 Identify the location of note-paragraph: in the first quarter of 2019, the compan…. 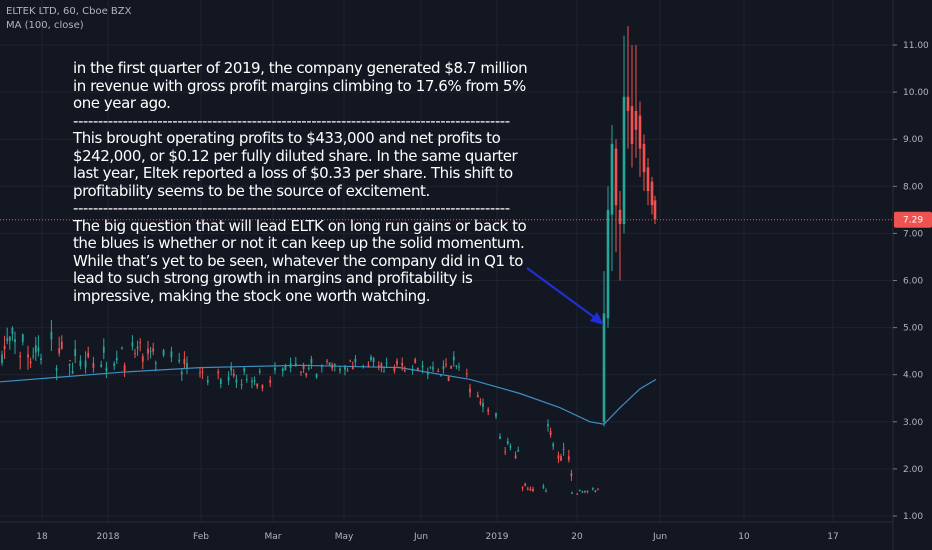
(300, 85).